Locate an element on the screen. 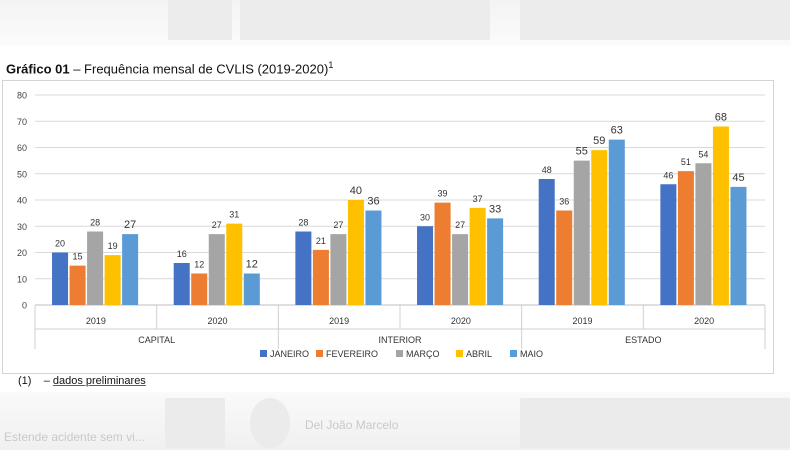  background-author: Del João Marcelo is located at coordinates (352, 425).